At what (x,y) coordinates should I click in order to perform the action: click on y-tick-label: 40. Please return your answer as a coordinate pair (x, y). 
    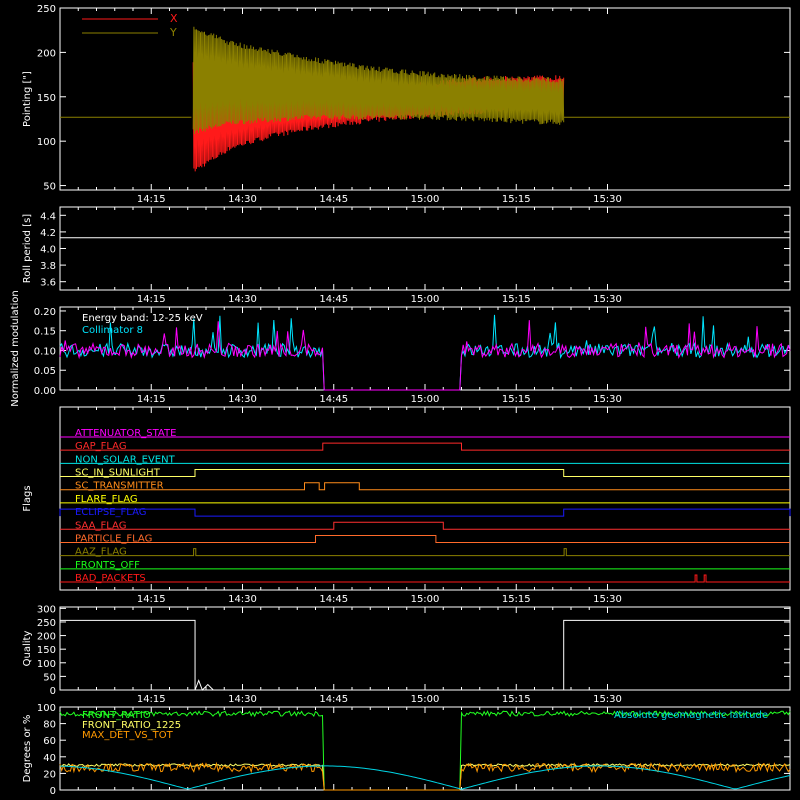
    Looking at the image, I should click on (49, 758).